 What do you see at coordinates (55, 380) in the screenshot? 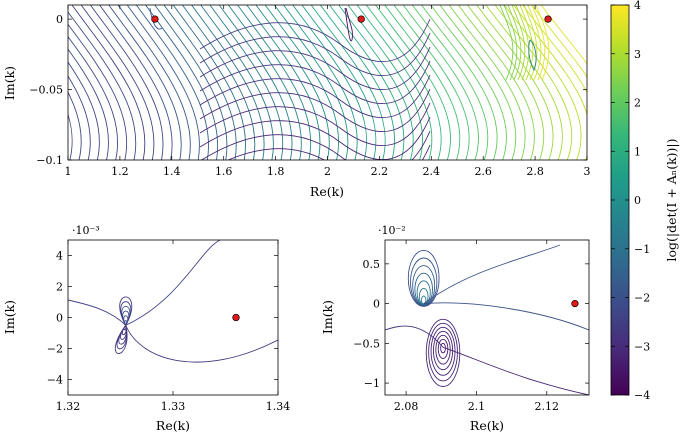
I see `y-tick-label: −4` at bounding box center [55, 380].